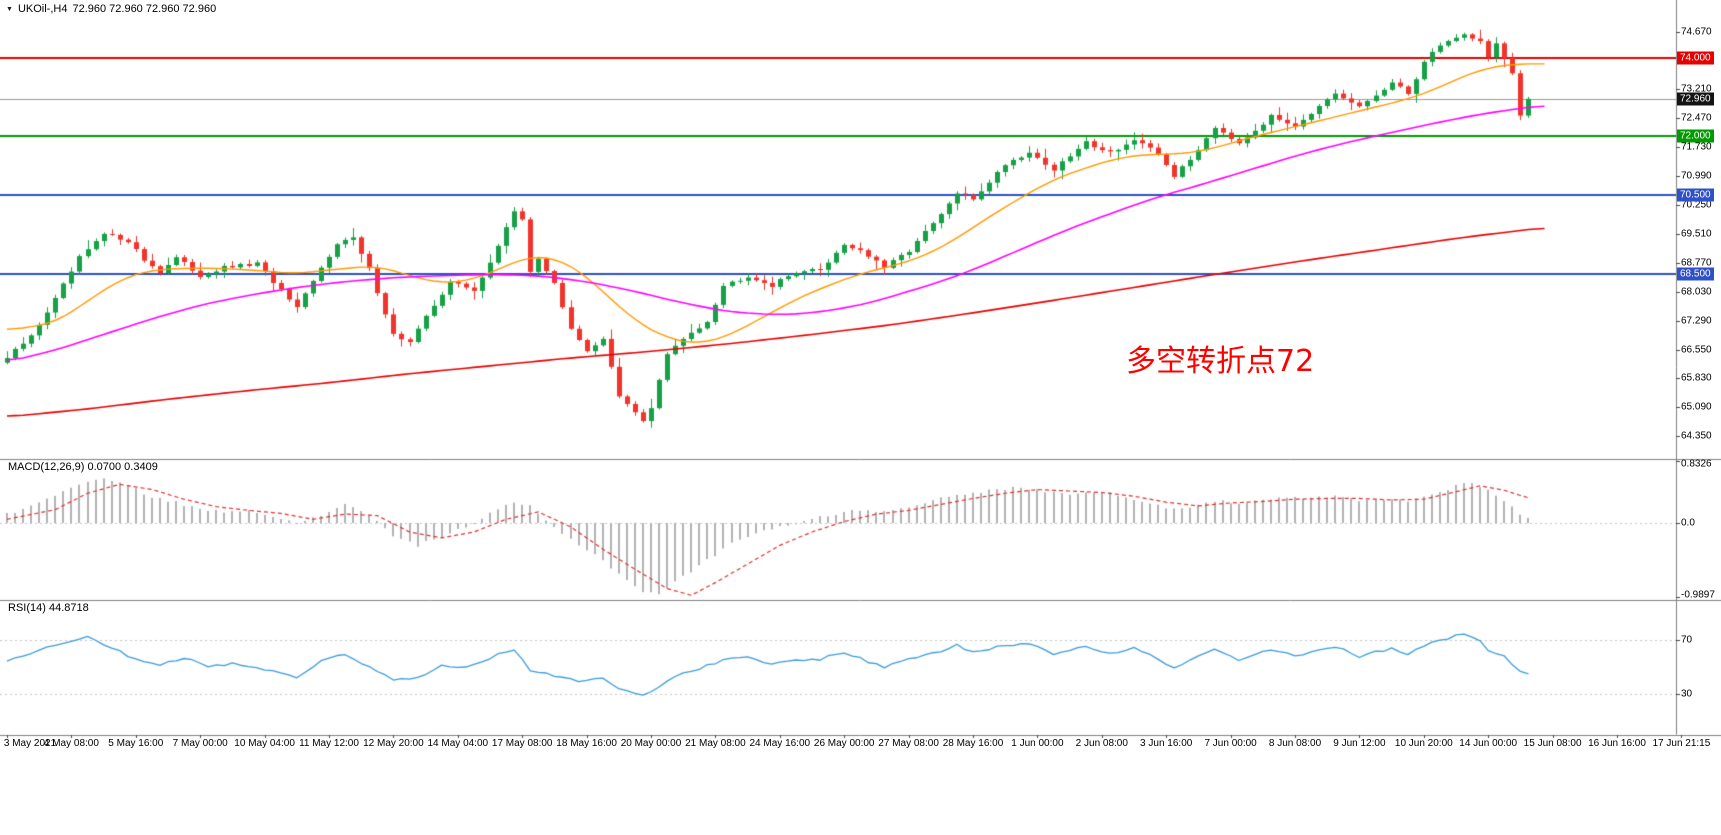 Image resolution: width=1721 pixels, height=835 pixels. Describe the element at coordinates (1687, 694) in the screenshot. I see `rsi-axis-tick: 30` at that location.